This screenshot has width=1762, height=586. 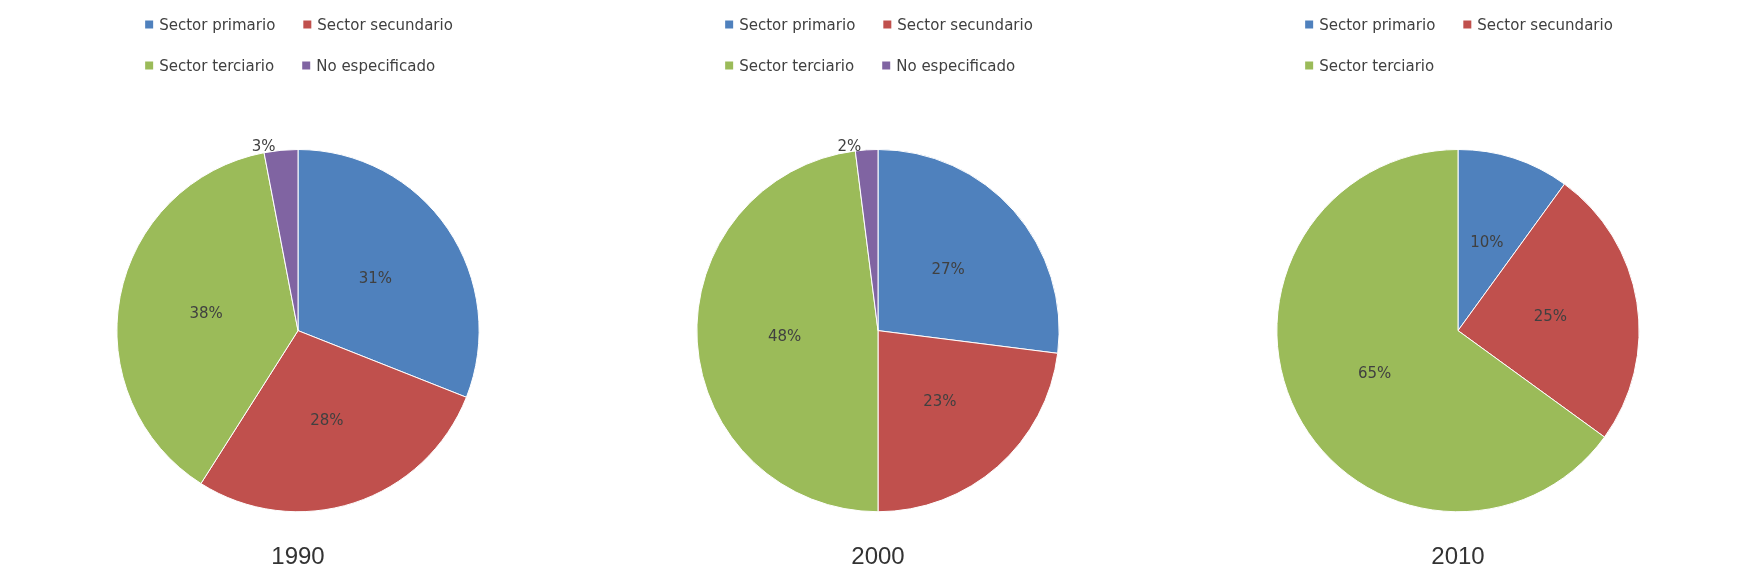 What do you see at coordinates (1487, 241) in the screenshot?
I see `data-label: 10%` at bounding box center [1487, 241].